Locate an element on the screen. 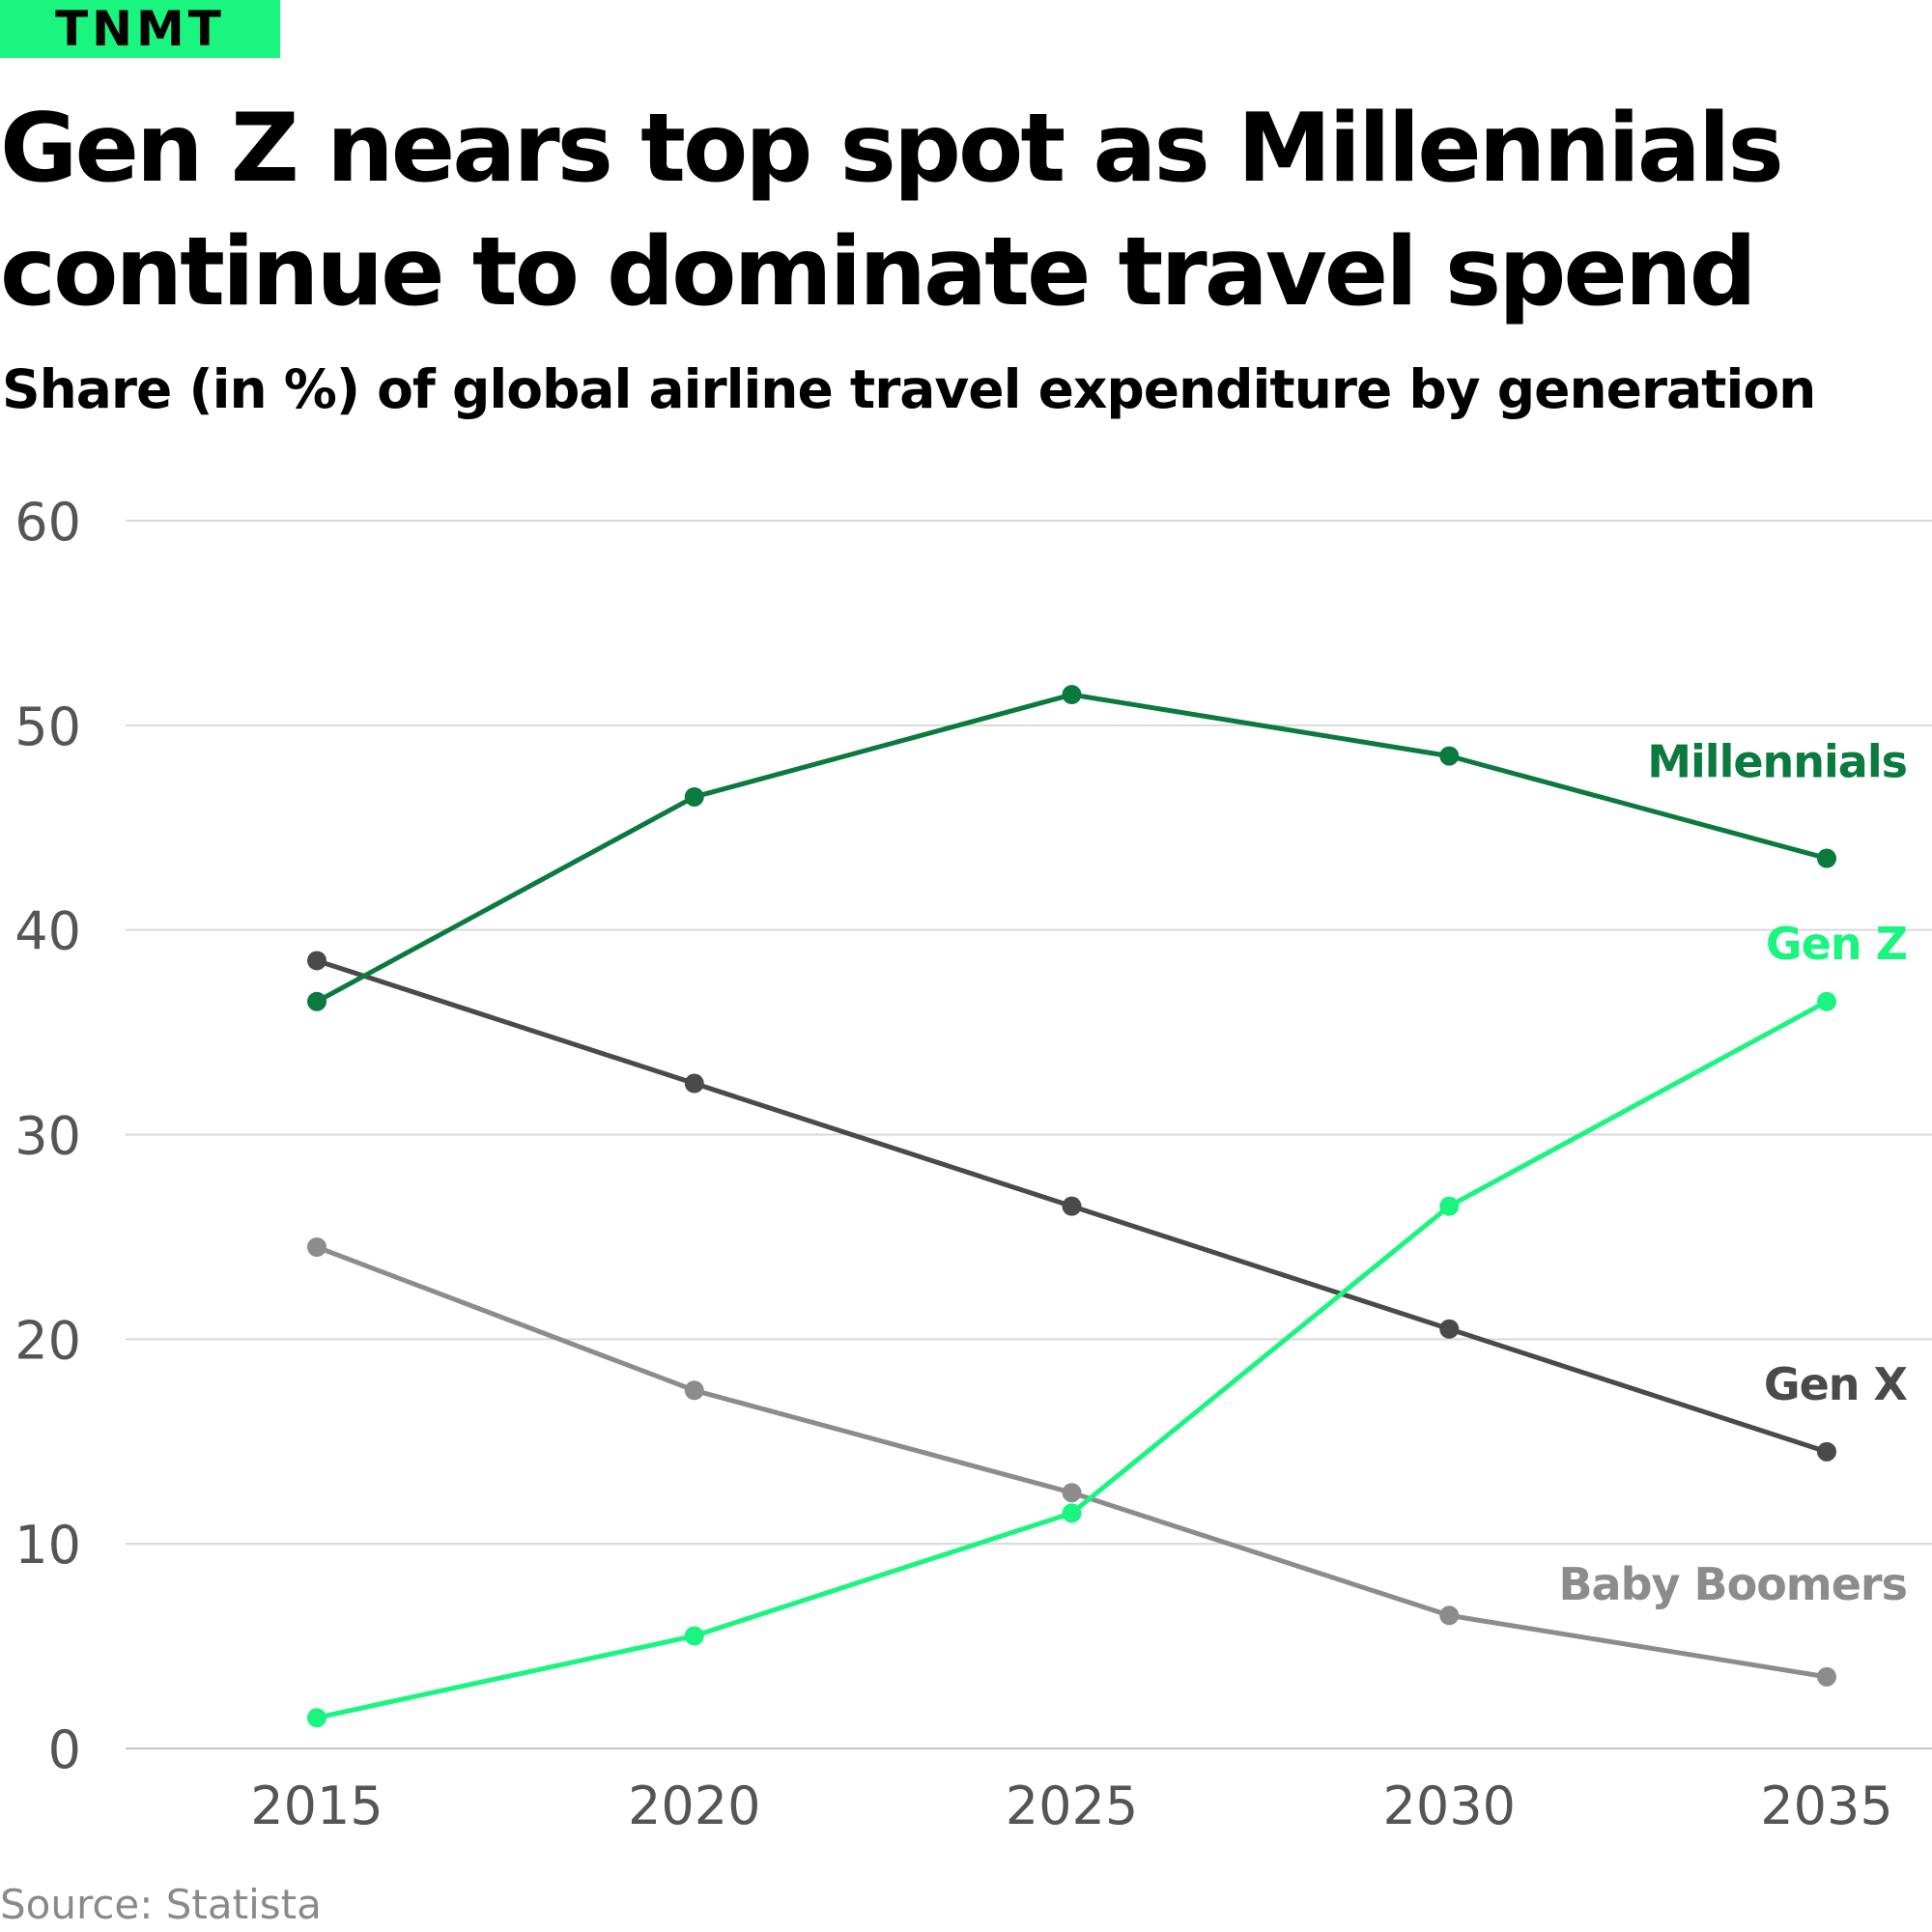 The image size is (1932, 1932). x-tick-label-2015: 2015 is located at coordinates (316, 1806).